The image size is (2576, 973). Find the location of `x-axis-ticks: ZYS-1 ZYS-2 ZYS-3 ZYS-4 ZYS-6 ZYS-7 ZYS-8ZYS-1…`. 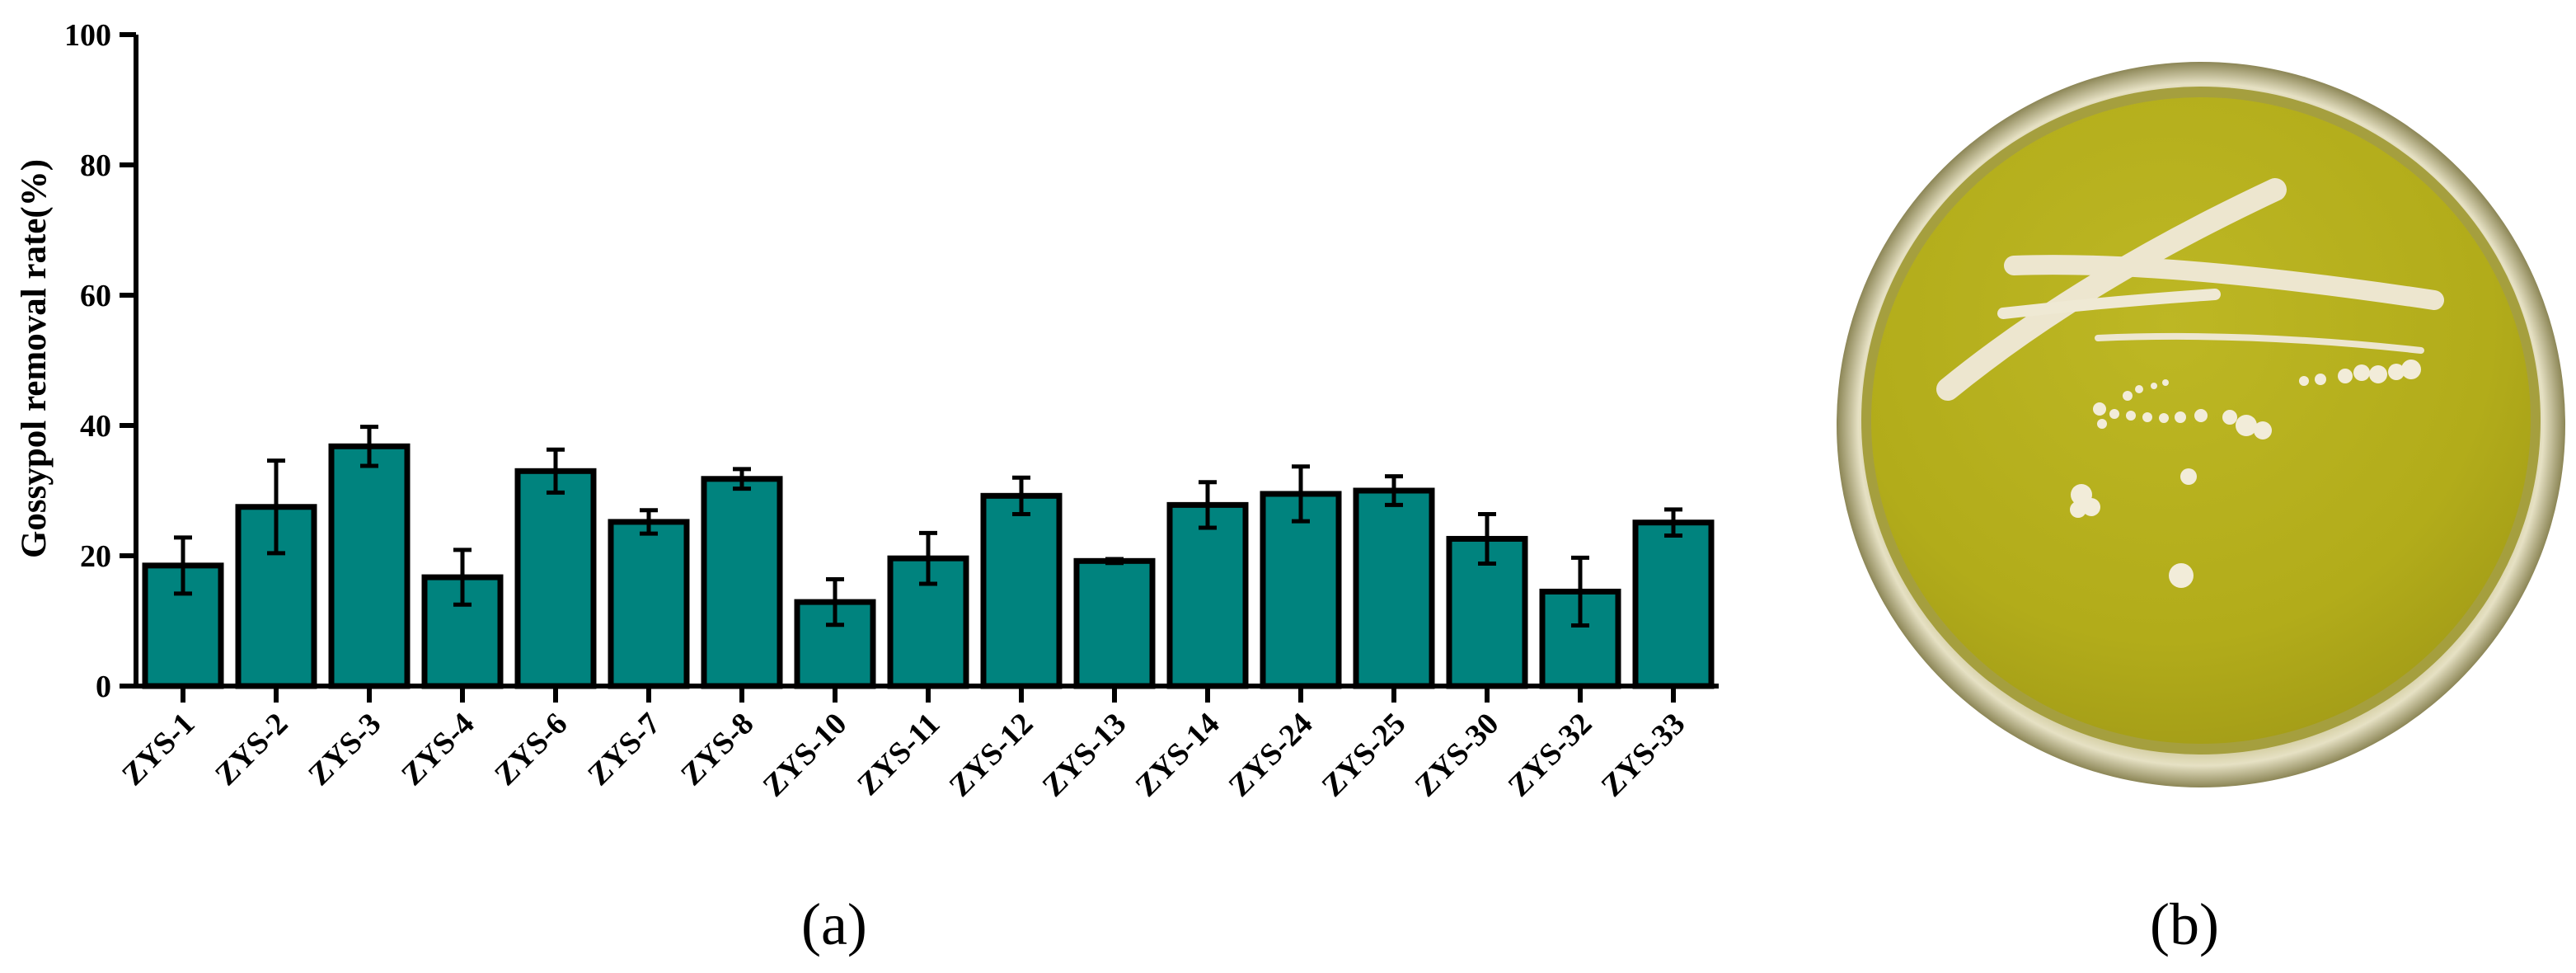

x-axis-ticks: ZYS-1 ZYS-2 ZYS-3 ZYS-4 ZYS-6 ZYS-7 ZYS-8ZYS-1… is located at coordinates (903, 744).